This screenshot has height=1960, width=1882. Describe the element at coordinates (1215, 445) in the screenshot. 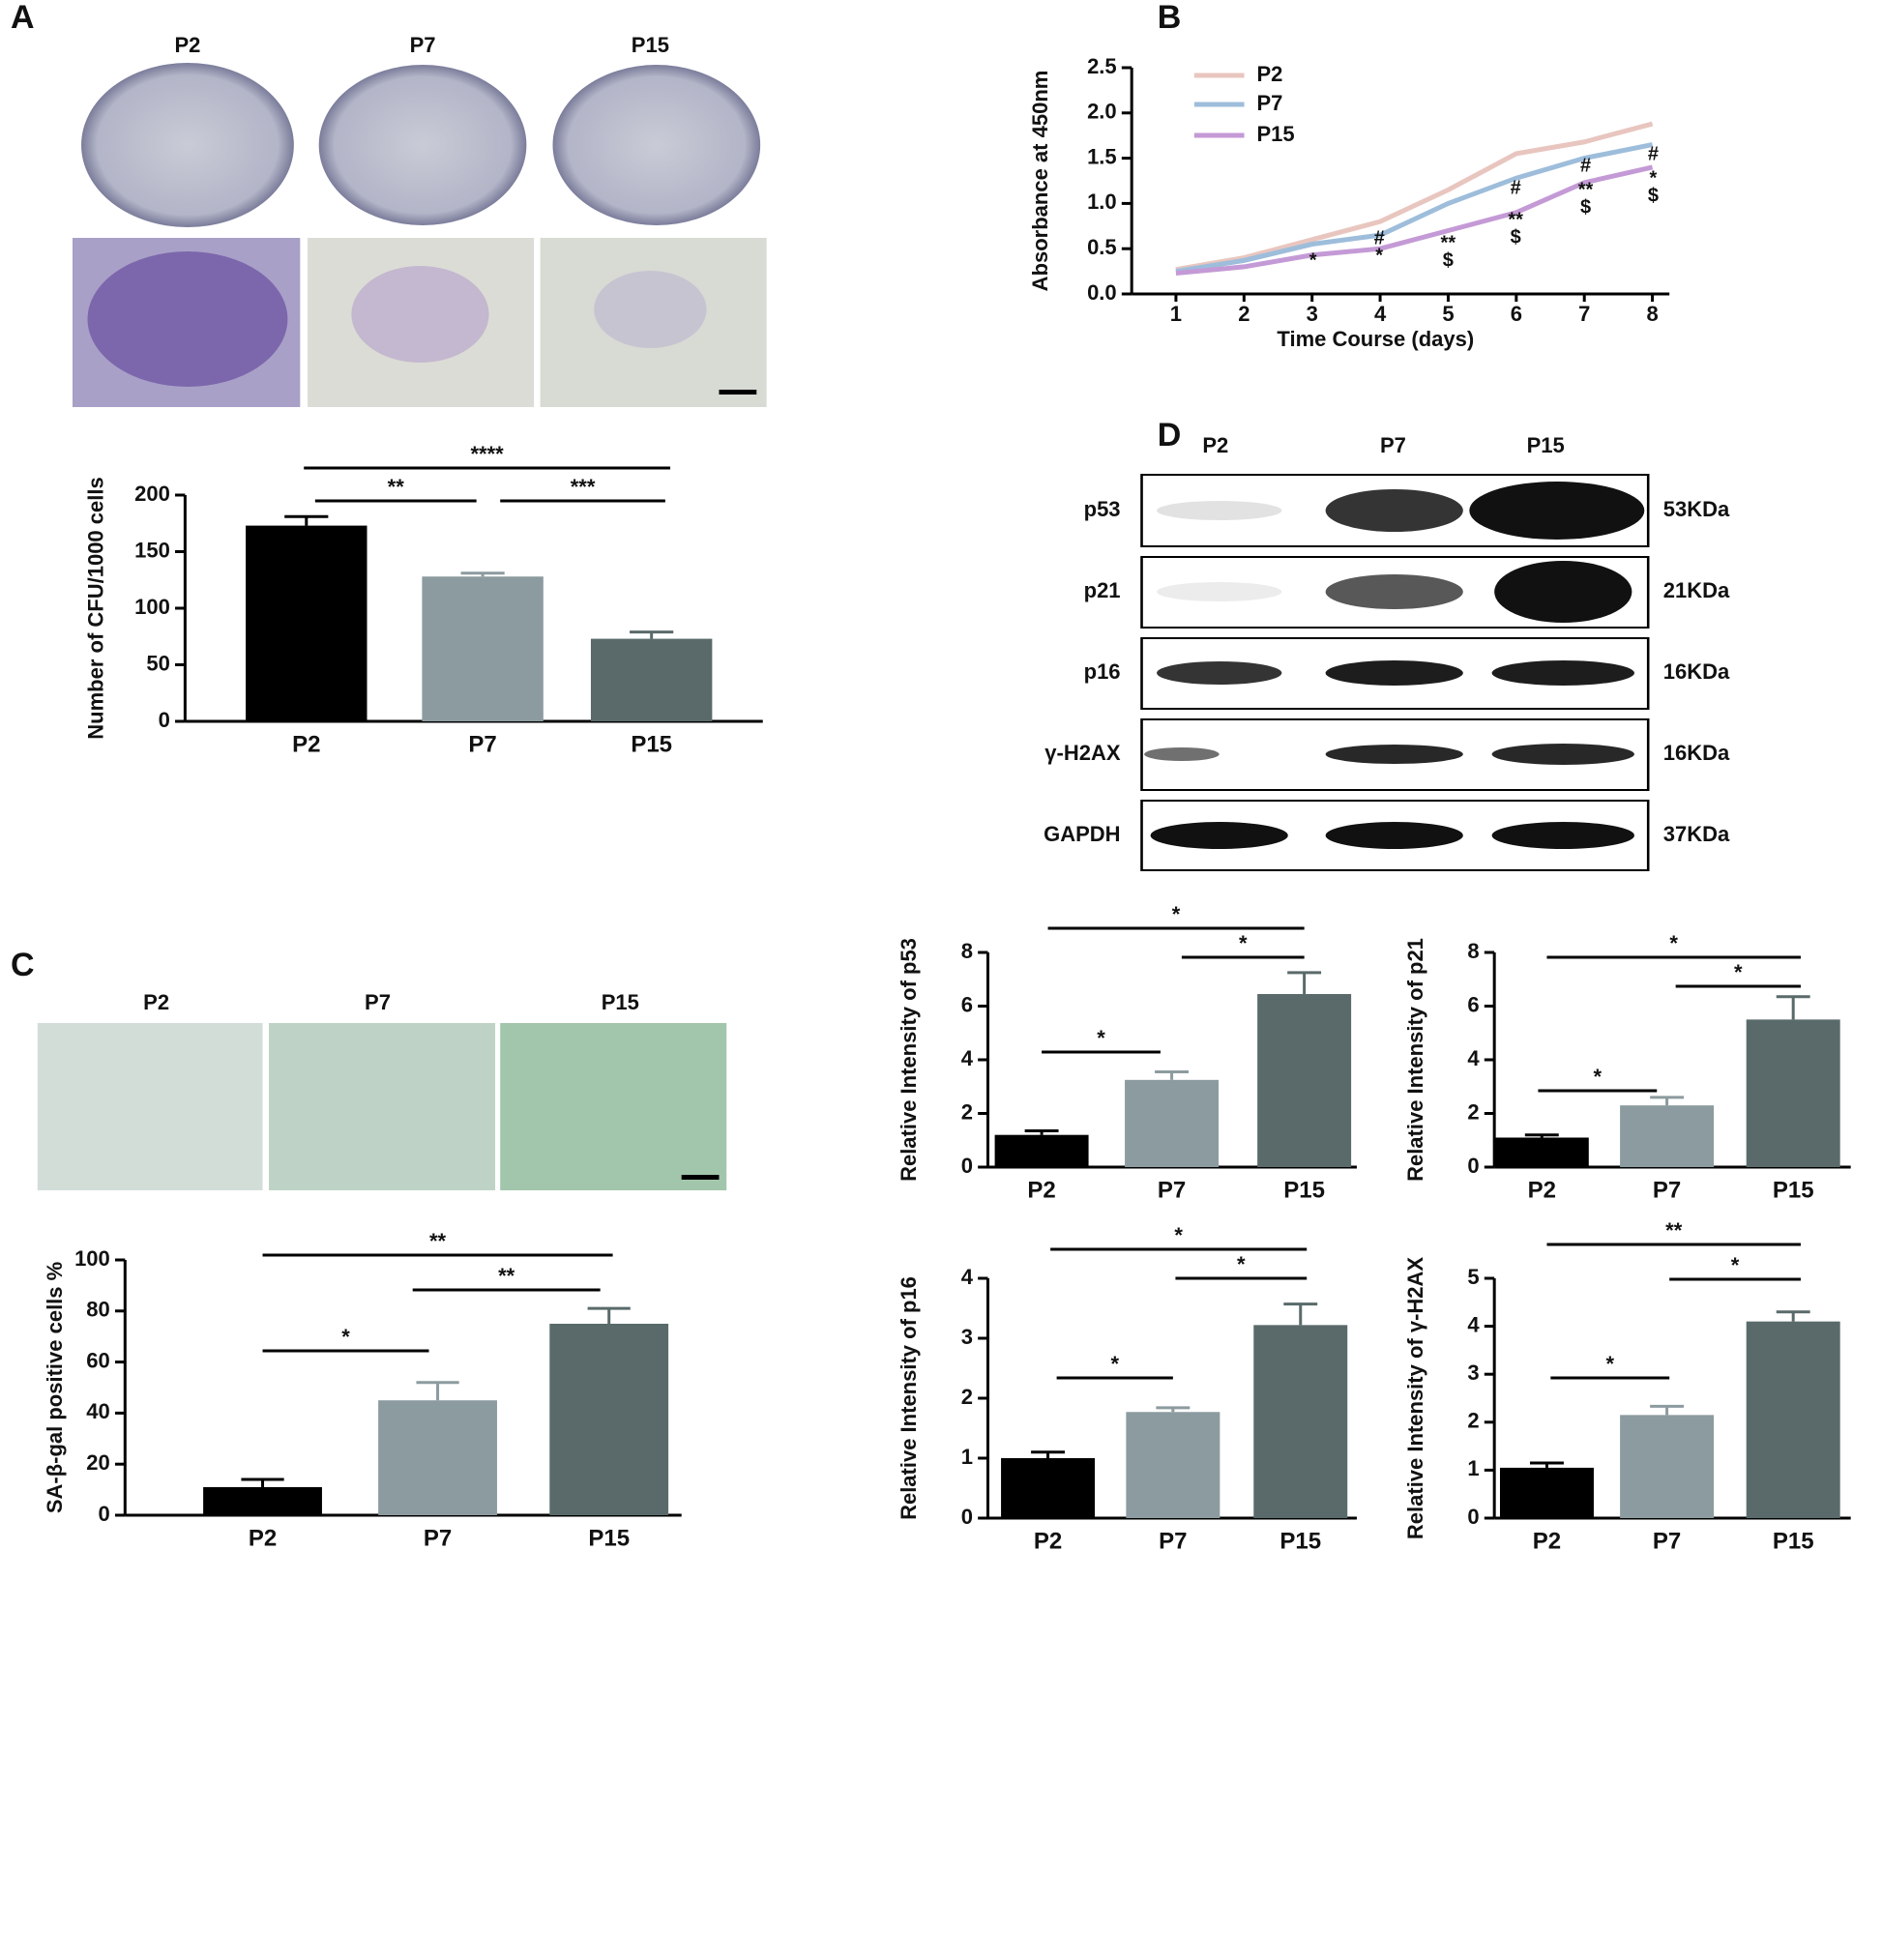

I see `lane-label: P2` at that location.